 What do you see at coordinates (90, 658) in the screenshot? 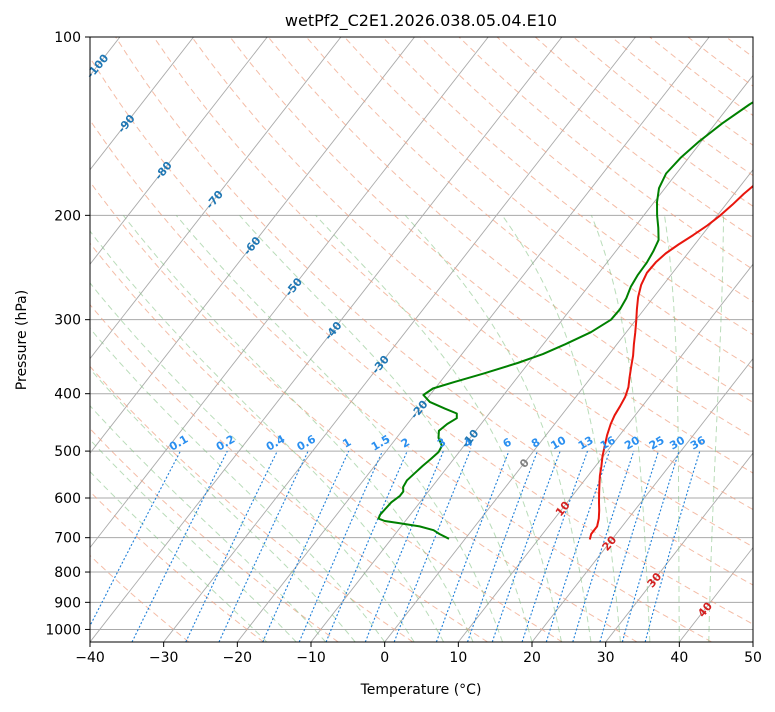
I see `x-tick-label: −40` at bounding box center [90, 658].